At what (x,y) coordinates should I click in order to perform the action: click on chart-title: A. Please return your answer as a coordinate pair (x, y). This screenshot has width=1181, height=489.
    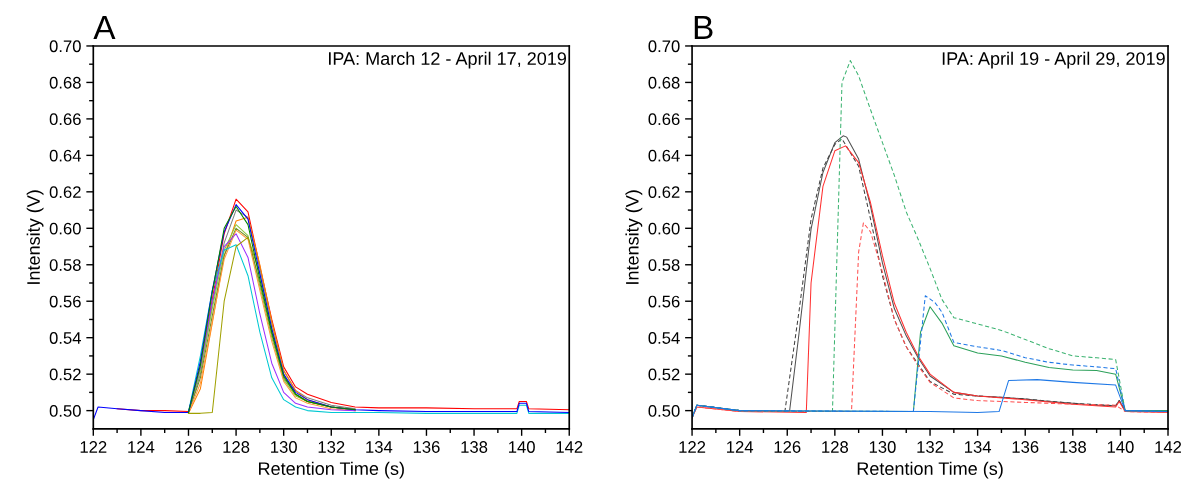
    Looking at the image, I should click on (104, 28).